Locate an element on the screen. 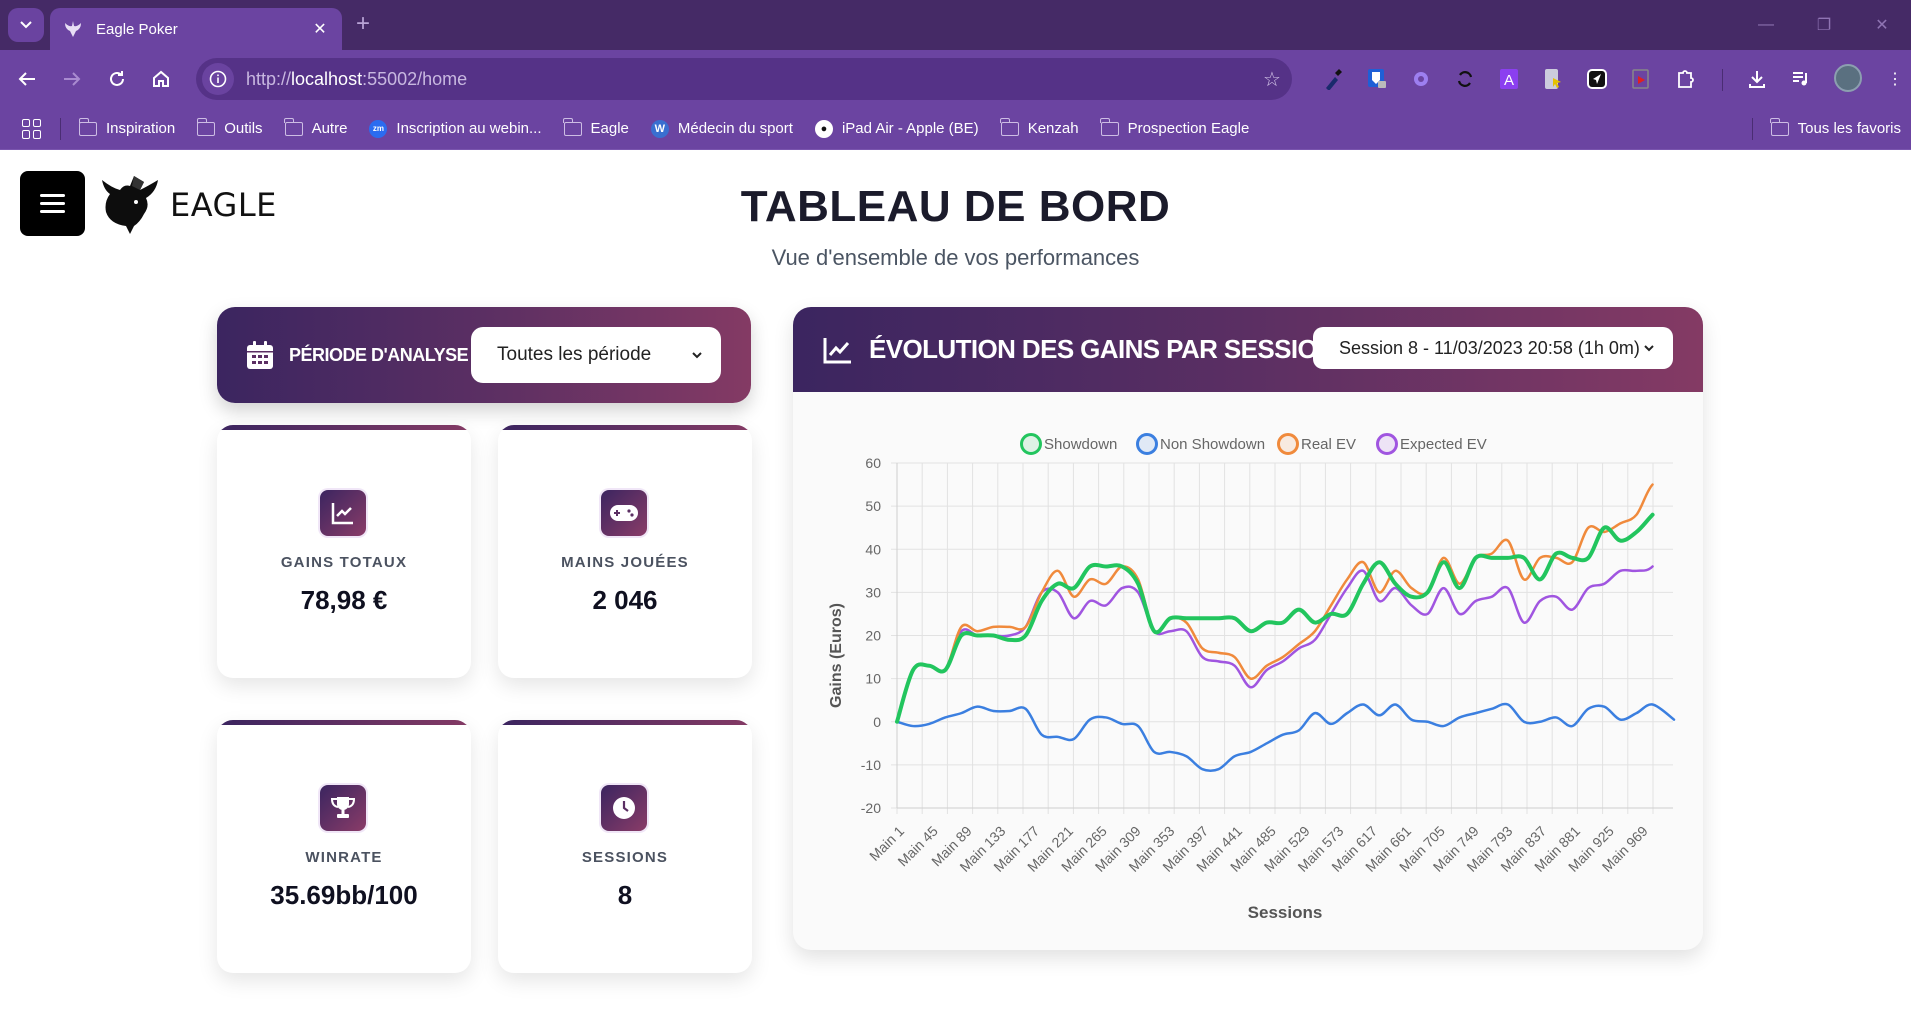 This screenshot has height=1014, width=1911. bookmark-inspiration: Inspiration is located at coordinates (126, 127).